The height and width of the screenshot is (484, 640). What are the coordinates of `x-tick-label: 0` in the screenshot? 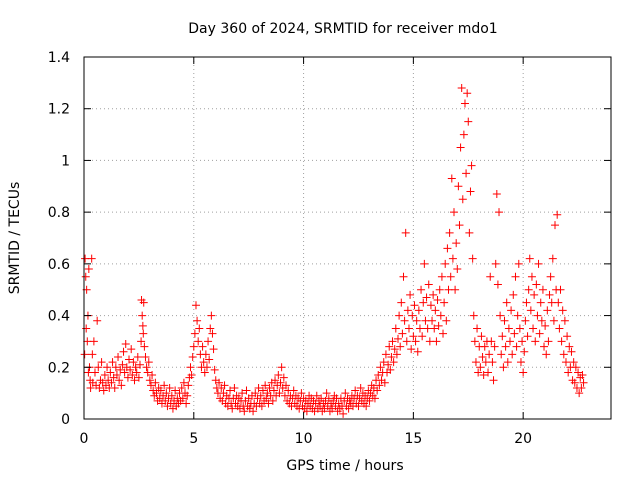 It's located at (84, 439).